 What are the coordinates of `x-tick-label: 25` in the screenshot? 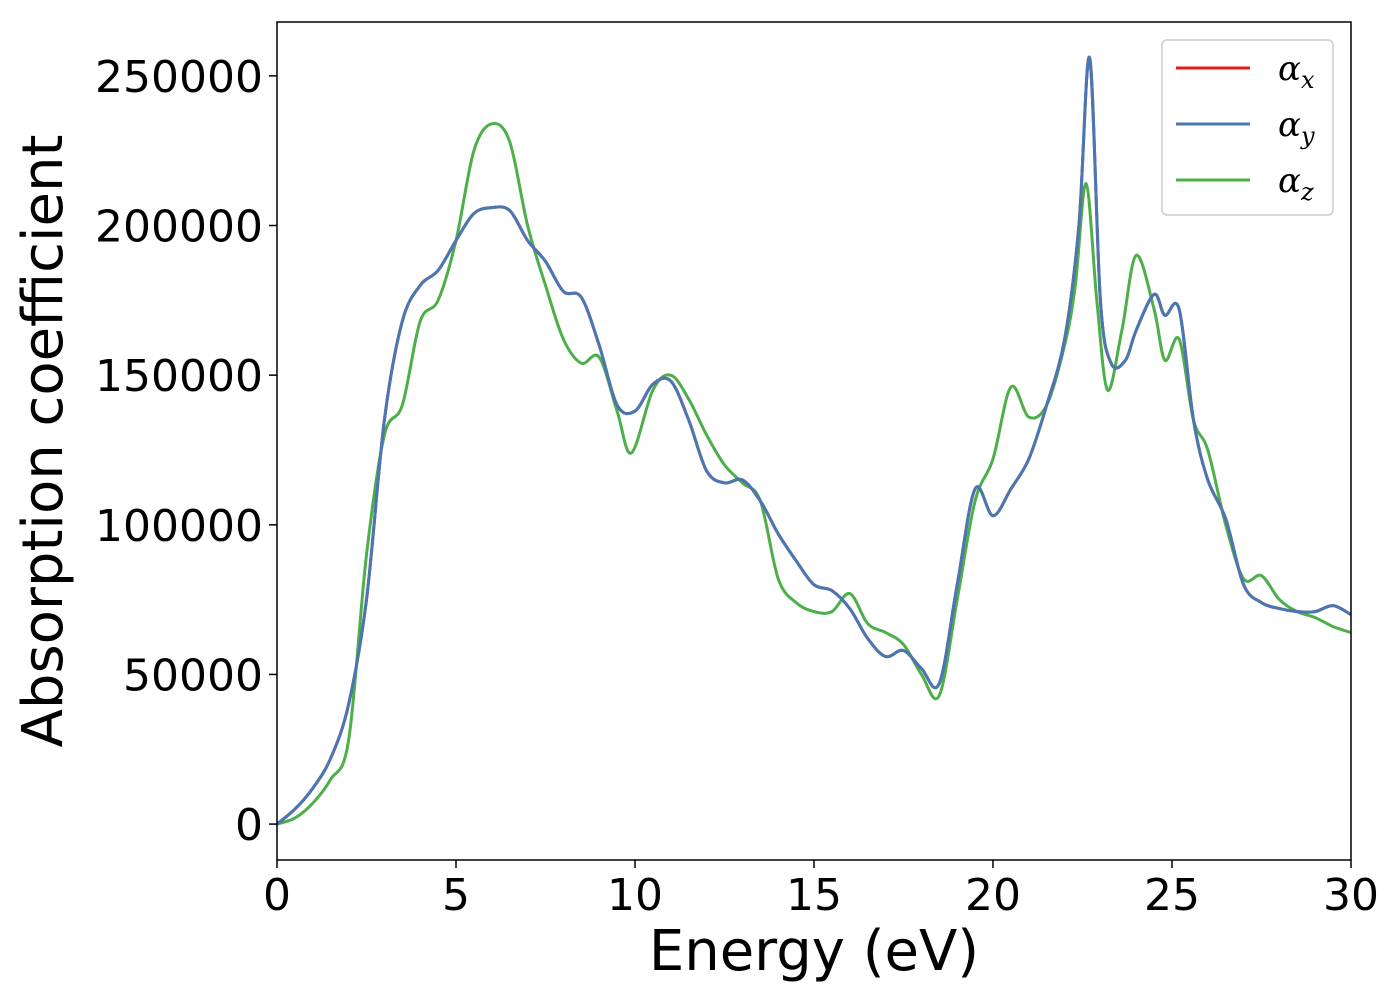 It's located at (1172, 895).